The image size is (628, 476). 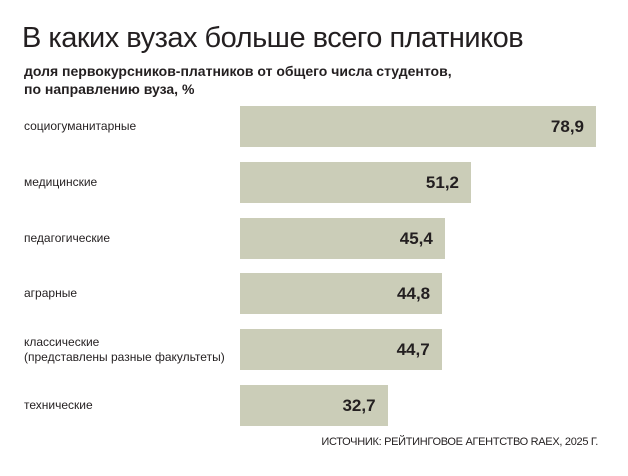 I want to click on bar: 44,8, so click(x=341, y=294).